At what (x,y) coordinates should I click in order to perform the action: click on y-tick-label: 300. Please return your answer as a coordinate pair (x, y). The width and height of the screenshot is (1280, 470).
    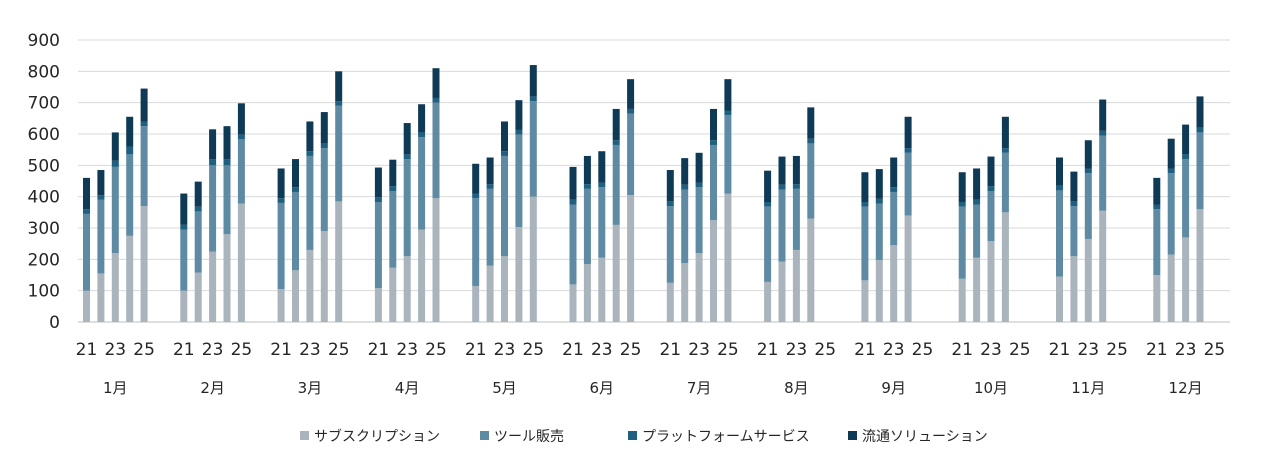
    Looking at the image, I should click on (44, 229).